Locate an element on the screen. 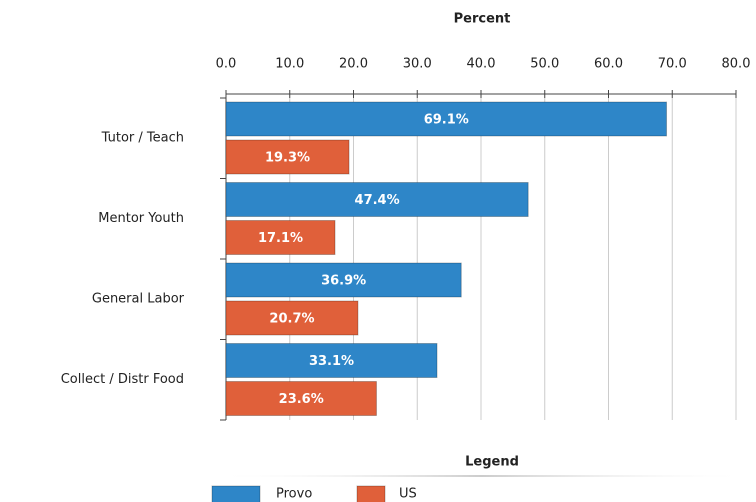  value-label: 33.1% is located at coordinates (331, 361).